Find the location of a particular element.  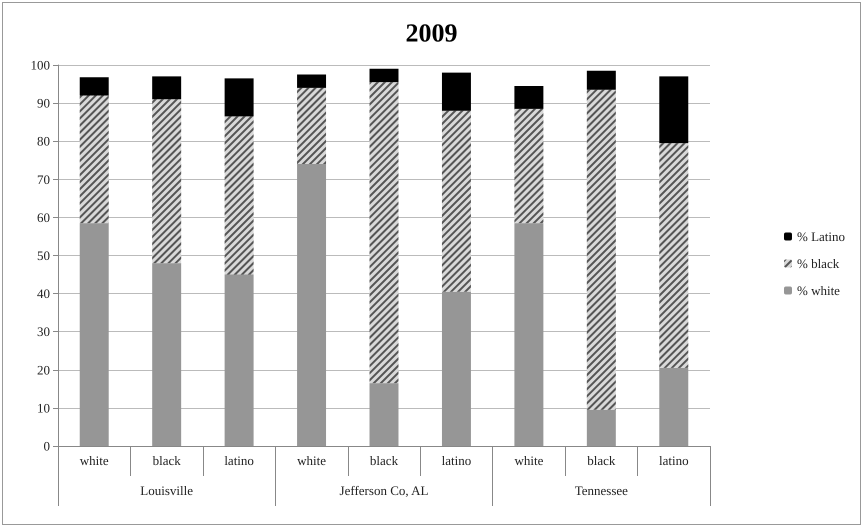

legend-label: % Latino is located at coordinates (820, 236).